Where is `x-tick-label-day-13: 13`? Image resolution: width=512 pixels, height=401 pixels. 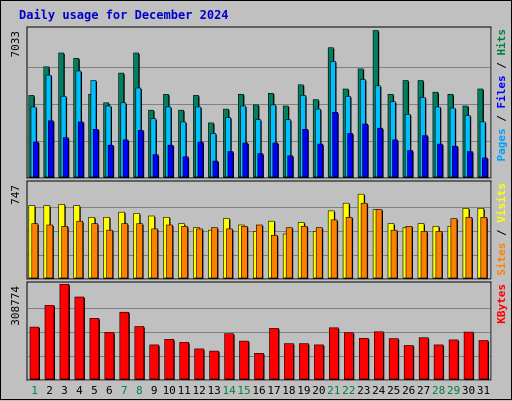 x-tick-label-day-13: 13 is located at coordinates (213, 390).